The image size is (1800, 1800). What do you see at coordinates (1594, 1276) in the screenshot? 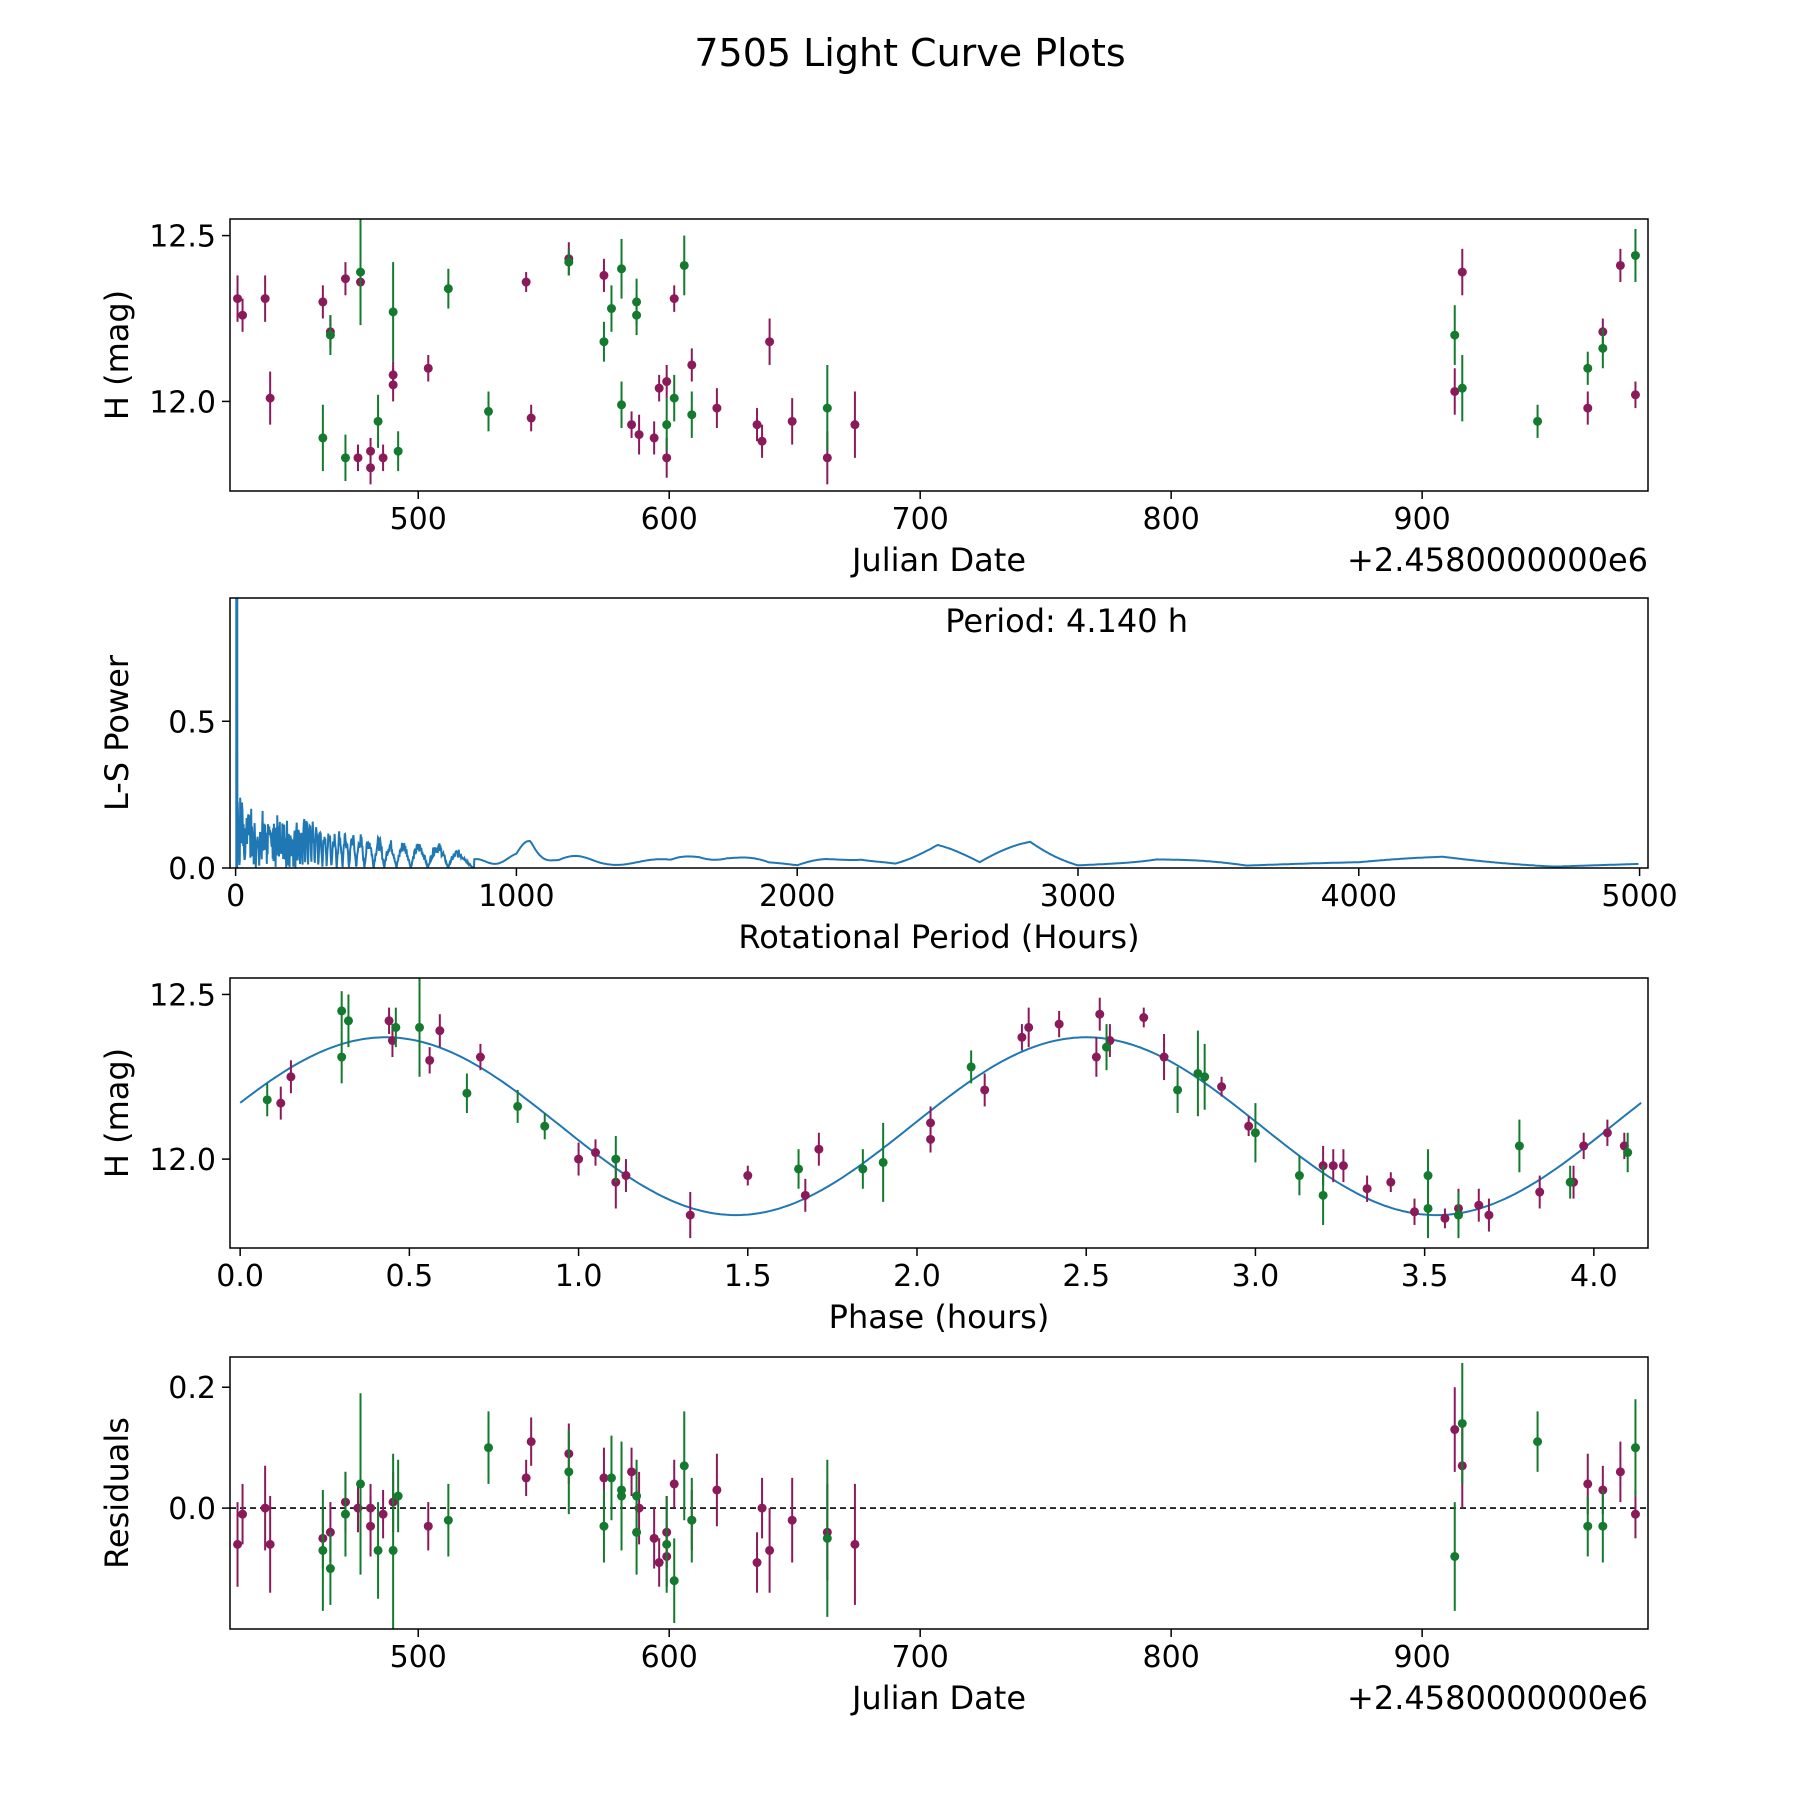
I see `x-tick-label: 4.0` at bounding box center [1594, 1276].